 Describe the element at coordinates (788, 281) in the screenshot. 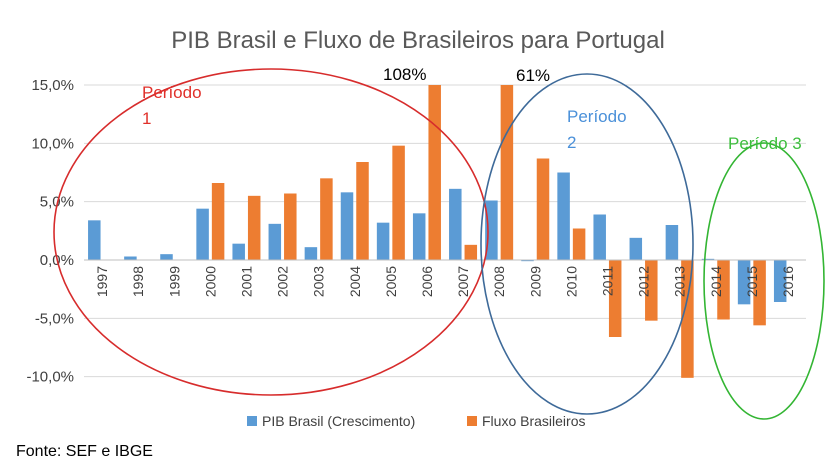

I see `x-tick-label: 2016` at that location.